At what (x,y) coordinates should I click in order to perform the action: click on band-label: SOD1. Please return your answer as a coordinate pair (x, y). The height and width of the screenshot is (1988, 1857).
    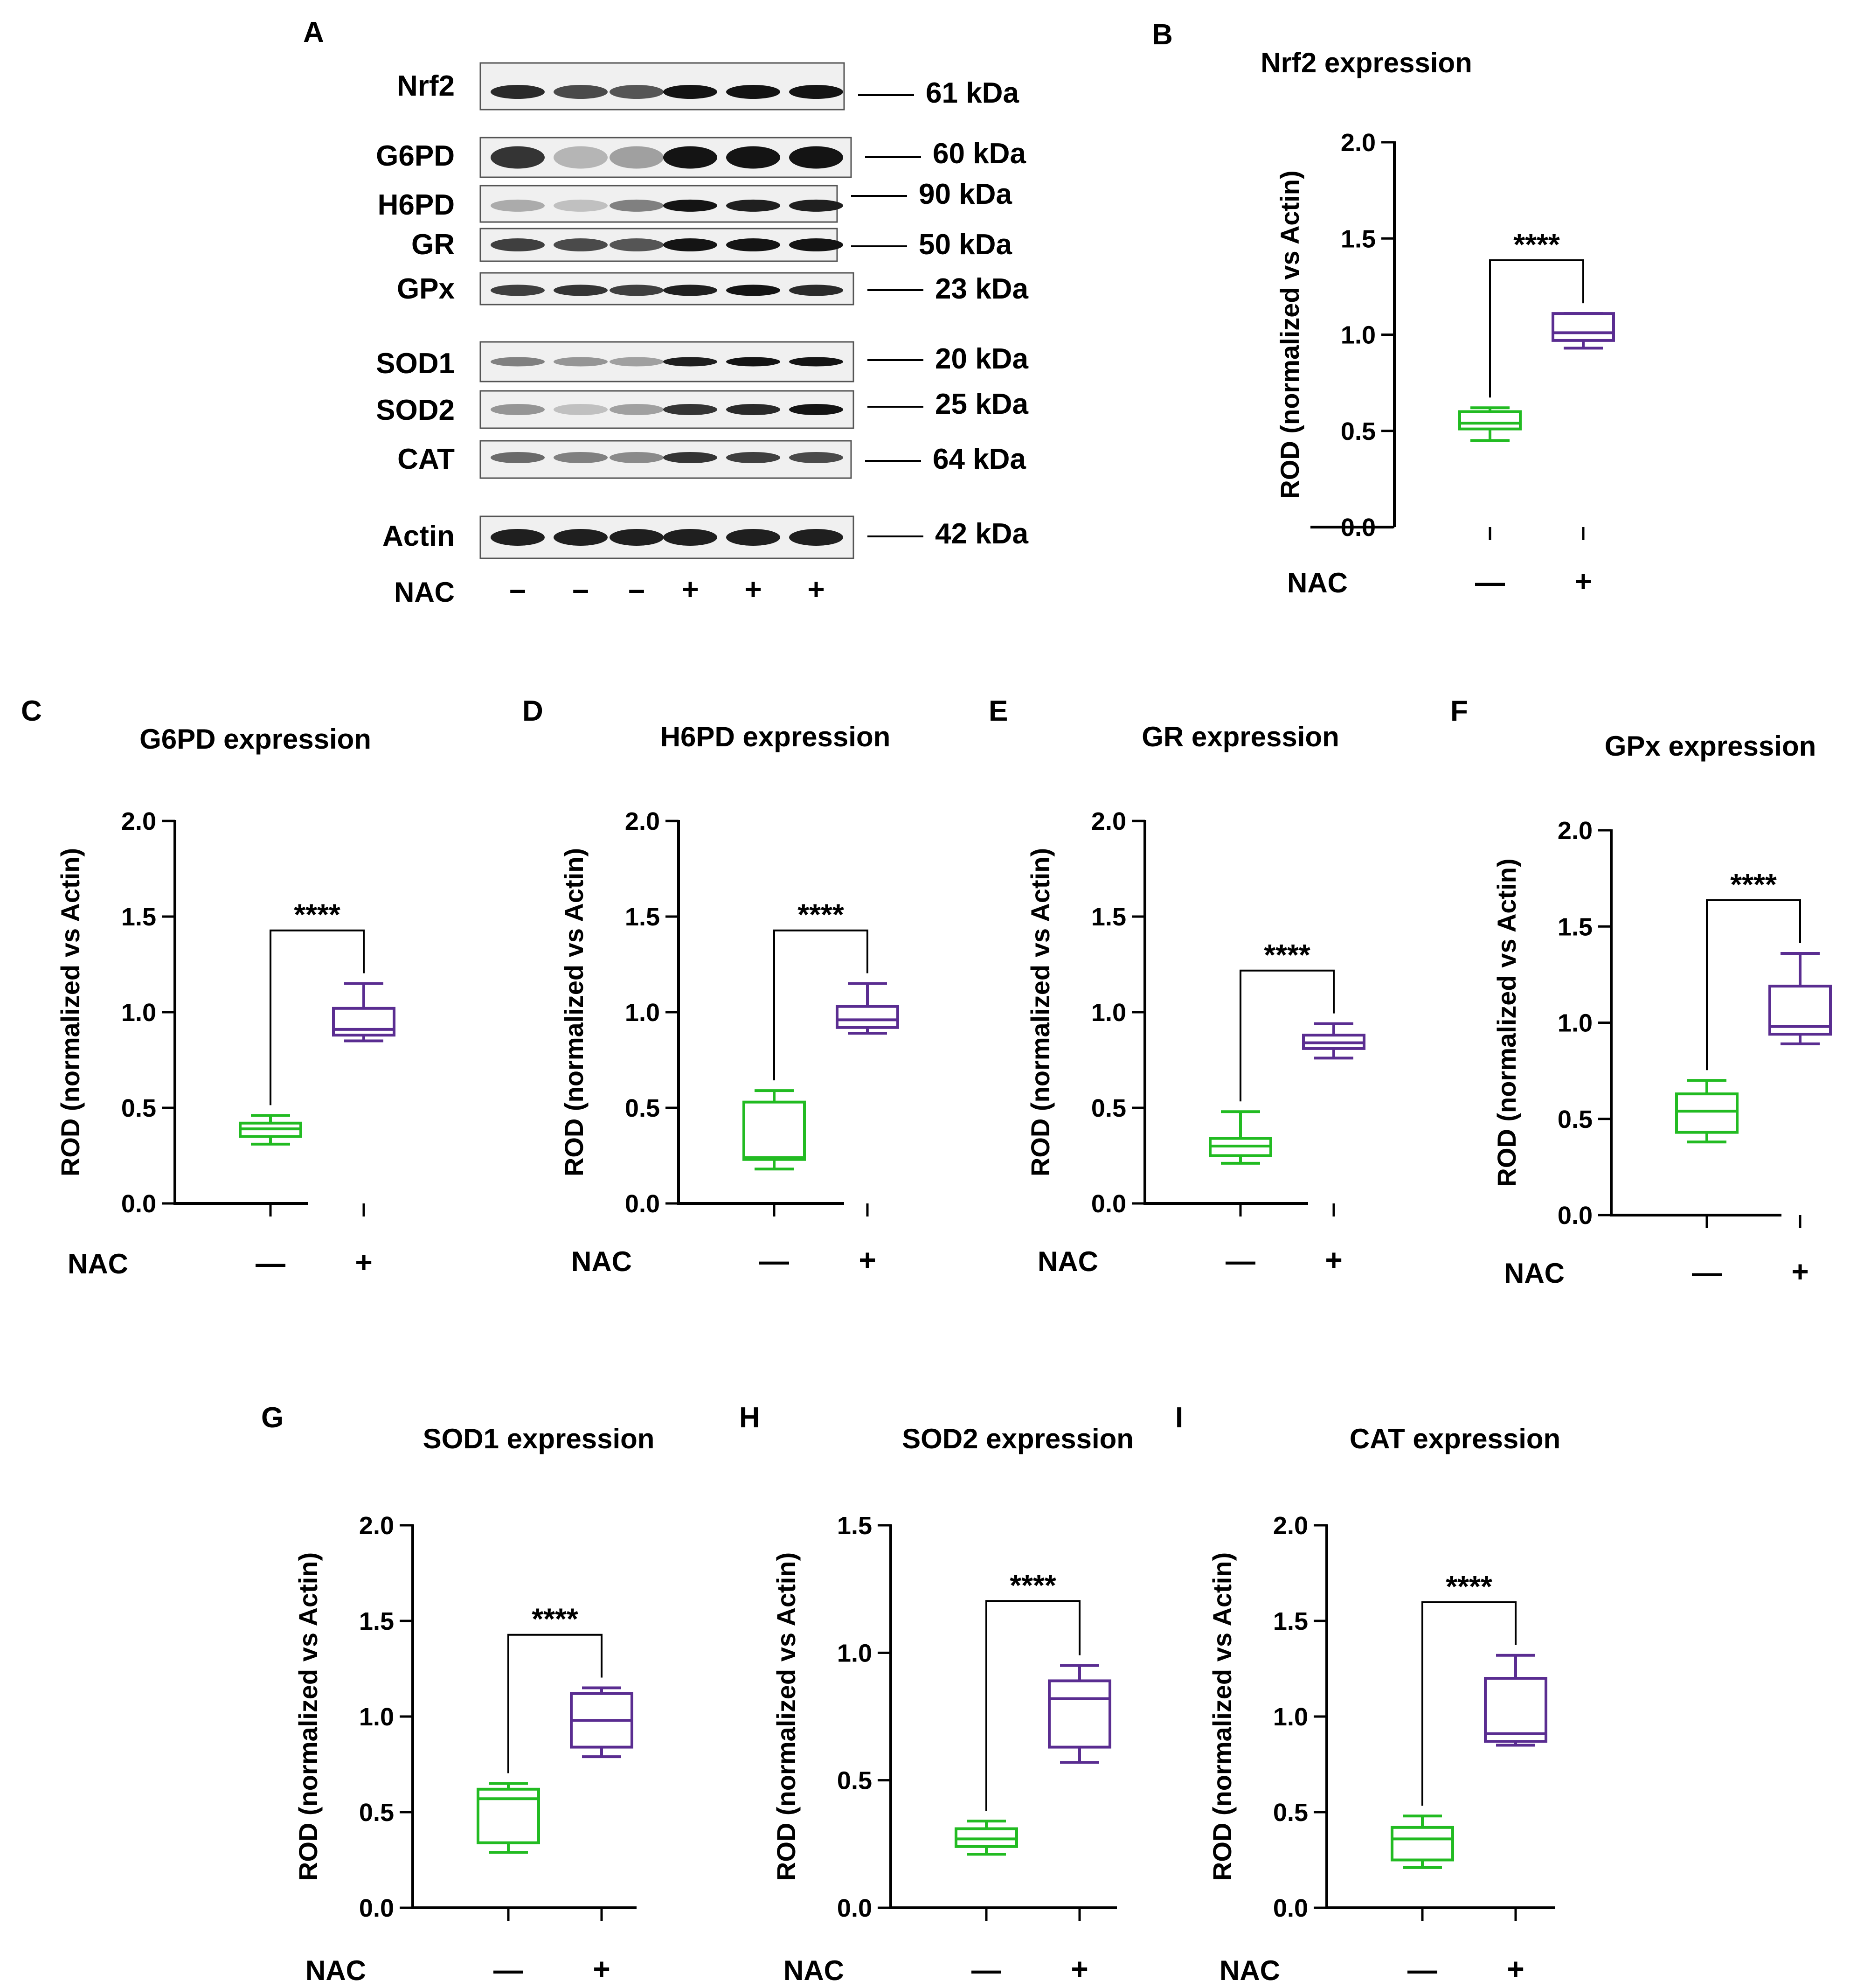
    Looking at the image, I should click on (415, 364).